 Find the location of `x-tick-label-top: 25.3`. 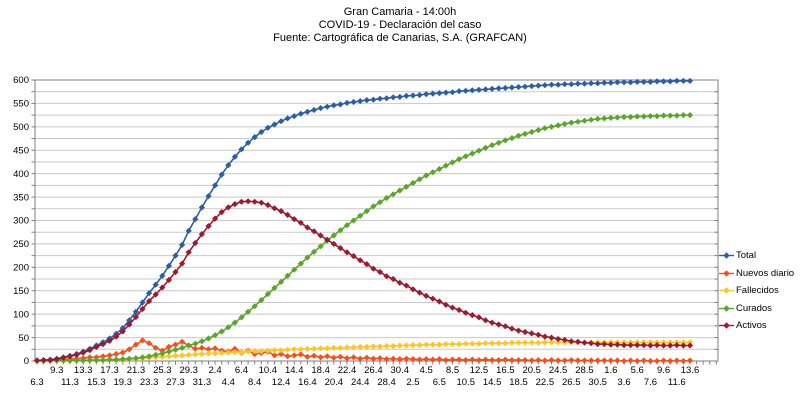

x-tick-label-top: 25.3 is located at coordinates (162, 370).